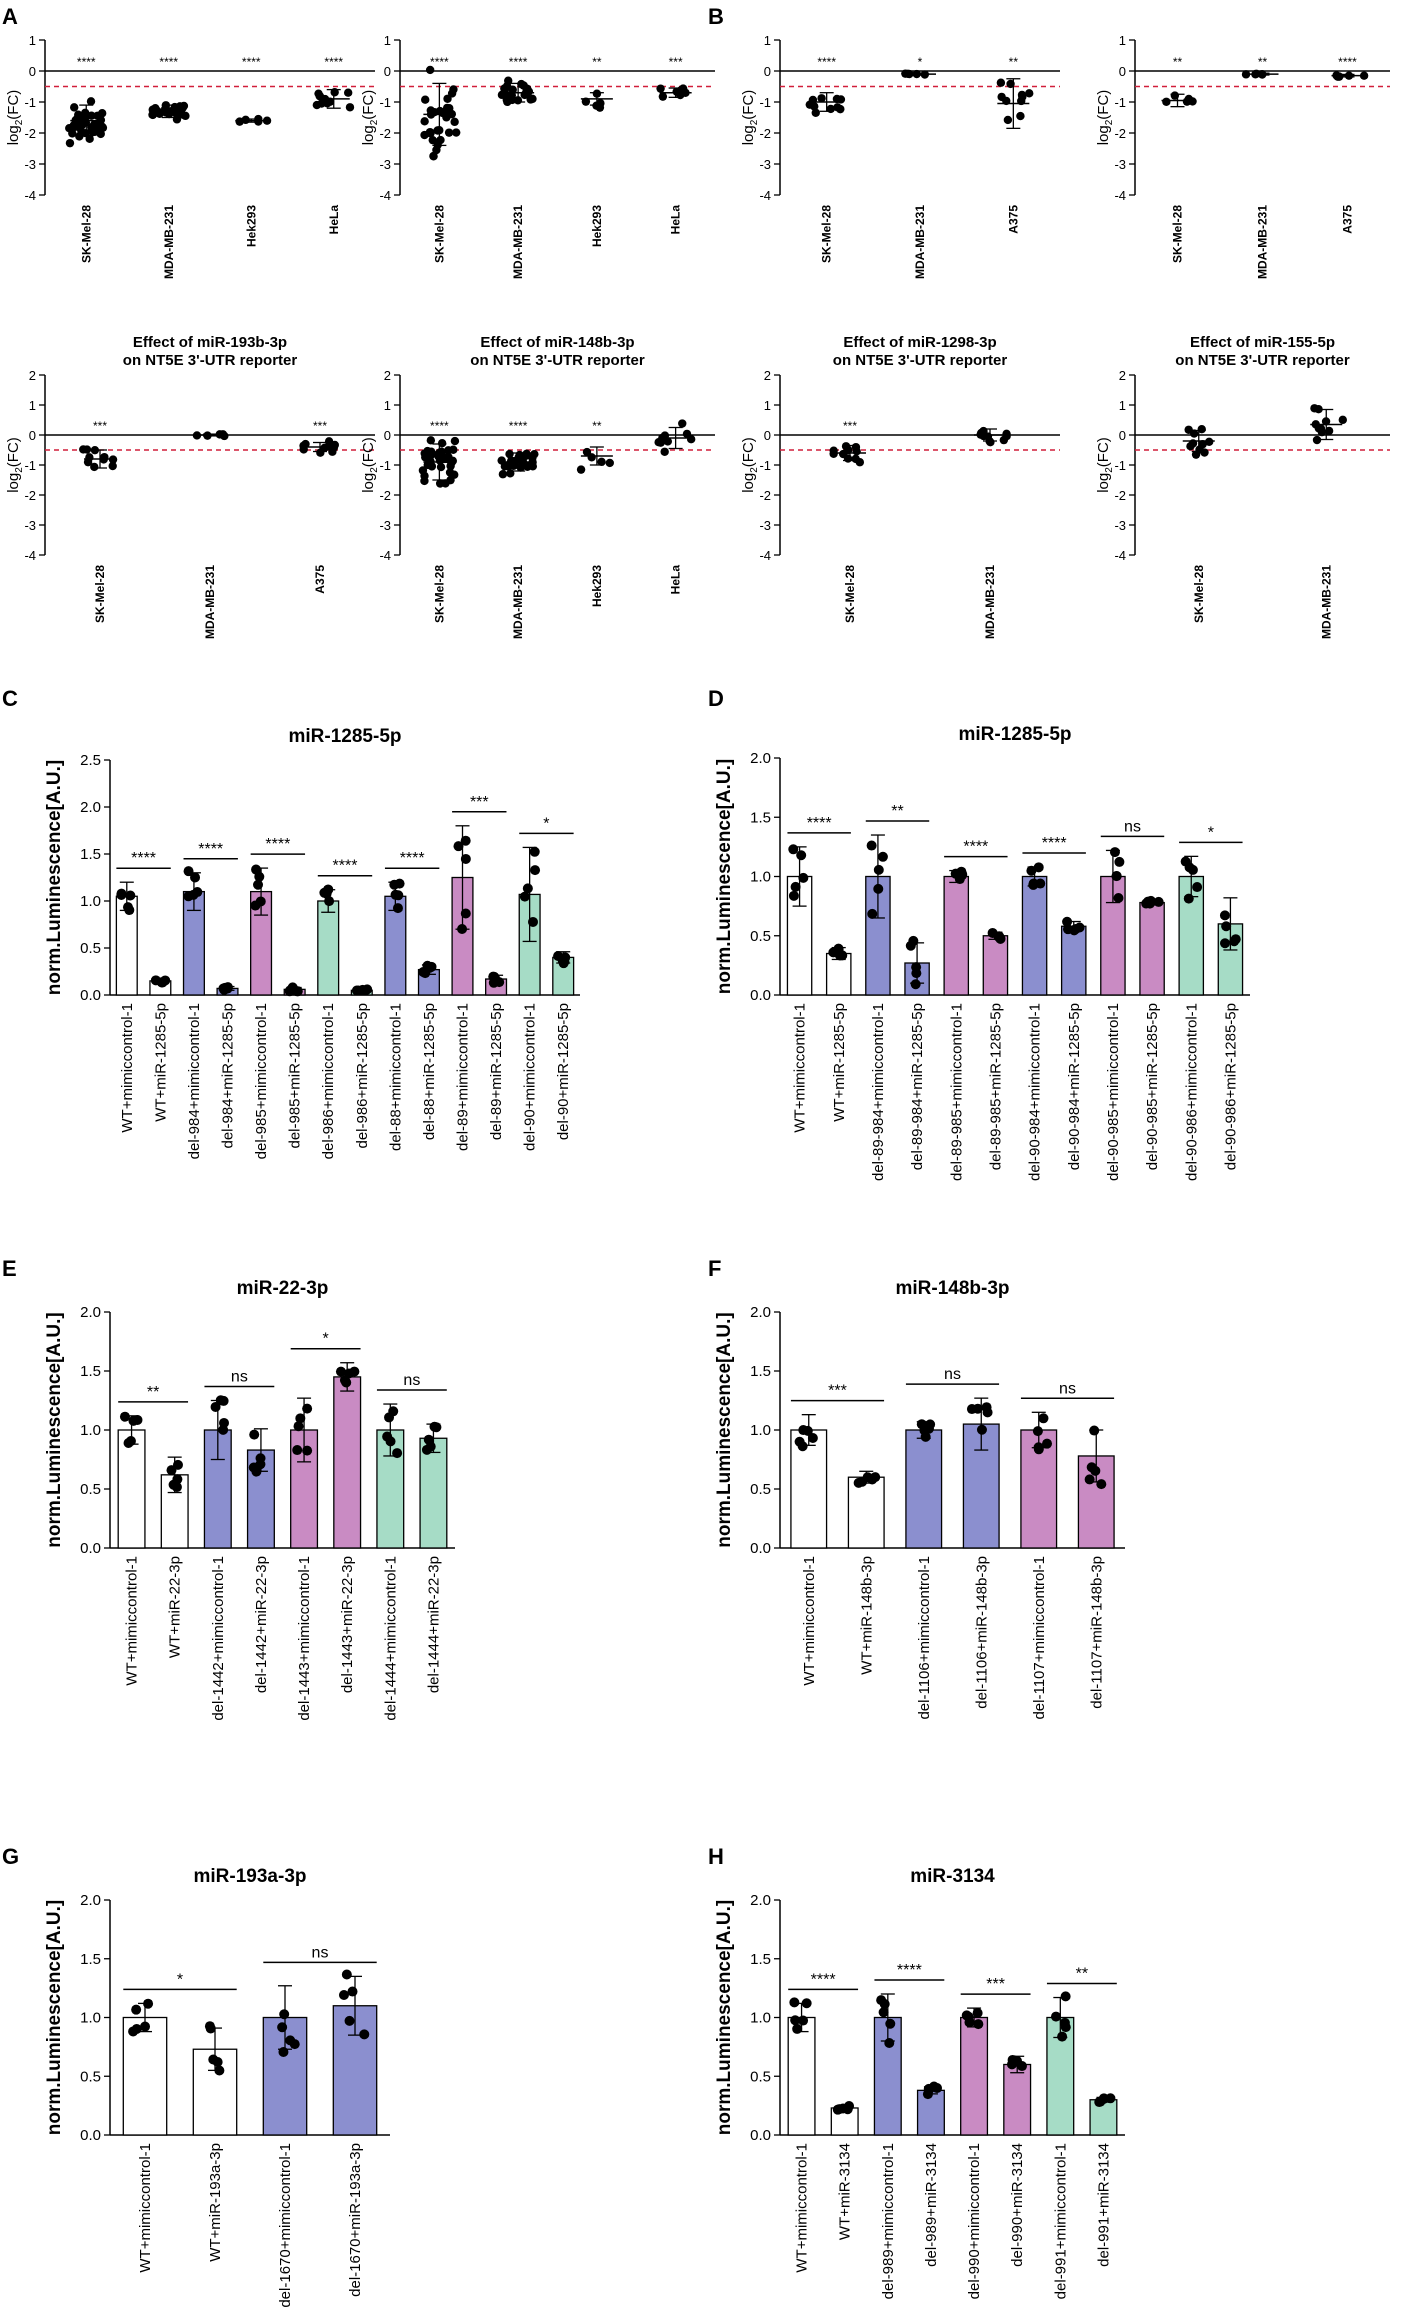 Image resolution: width=1417 pixels, height=2307 pixels. Describe the element at coordinates (194, 1081) in the screenshot. I see `x-tick-label: del-984+mimiccontrol-1` at that location.